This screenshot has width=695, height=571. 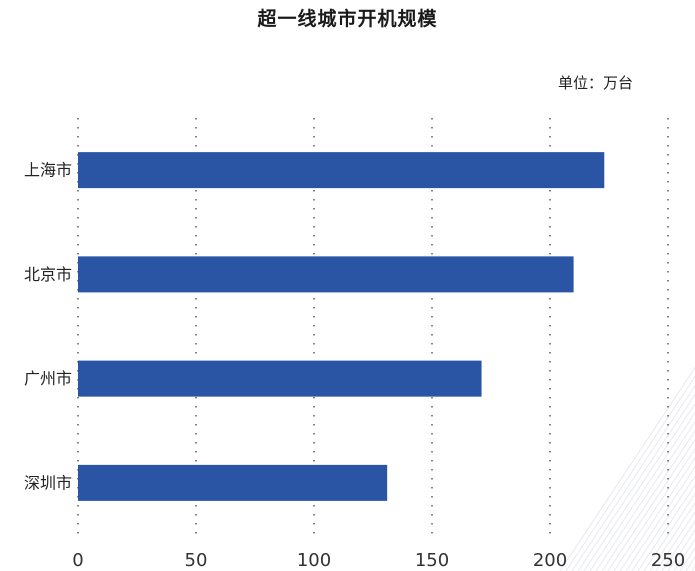 What do you see at coordinates (48, 482) in the screenshot?
I see `category-label: 深圳市` at bounding box center [48, 482].